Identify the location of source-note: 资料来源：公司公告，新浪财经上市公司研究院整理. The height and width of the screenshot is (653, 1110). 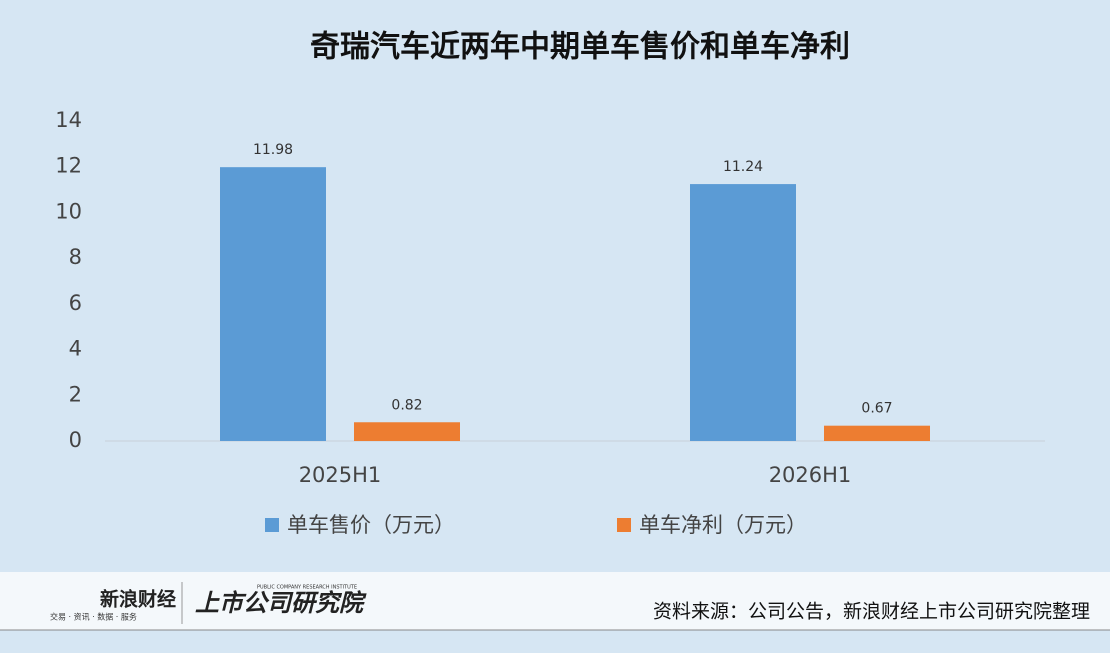
(871, 612).